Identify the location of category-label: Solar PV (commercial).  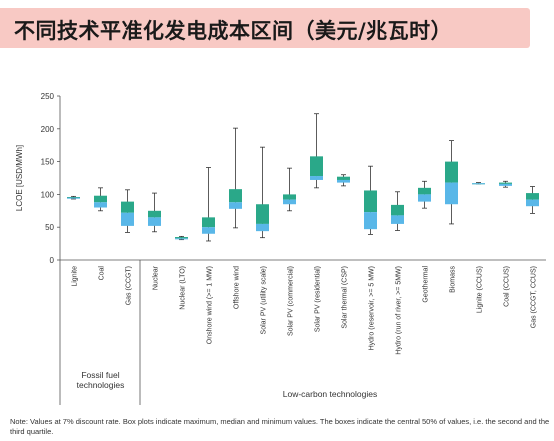
(291, 301).